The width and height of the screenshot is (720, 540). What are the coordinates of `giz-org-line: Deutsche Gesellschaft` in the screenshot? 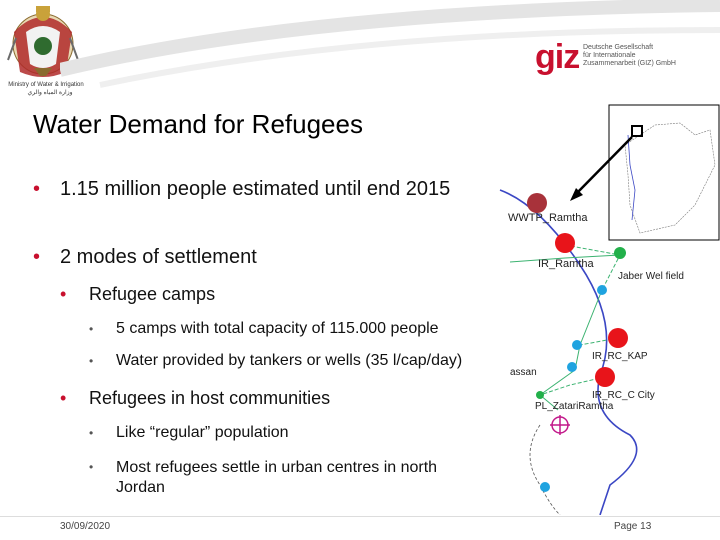 It's located at (618, 47).